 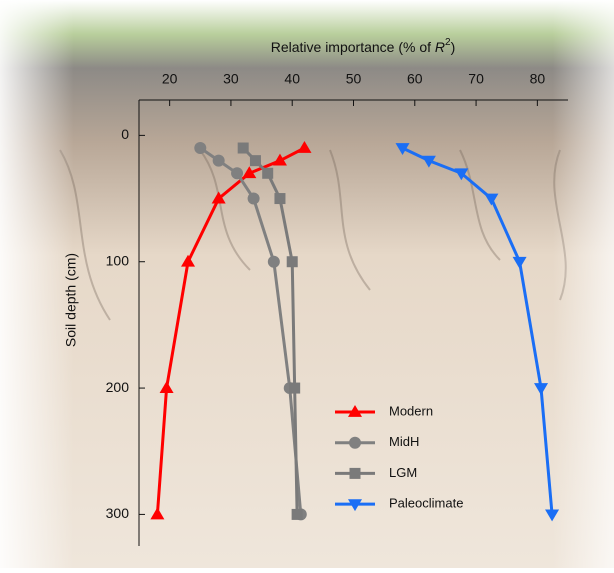 What do you see at coordinates (448, 42) in the screenshot?
I see `x-label-sup: 2` at bounding box center [448, 42].